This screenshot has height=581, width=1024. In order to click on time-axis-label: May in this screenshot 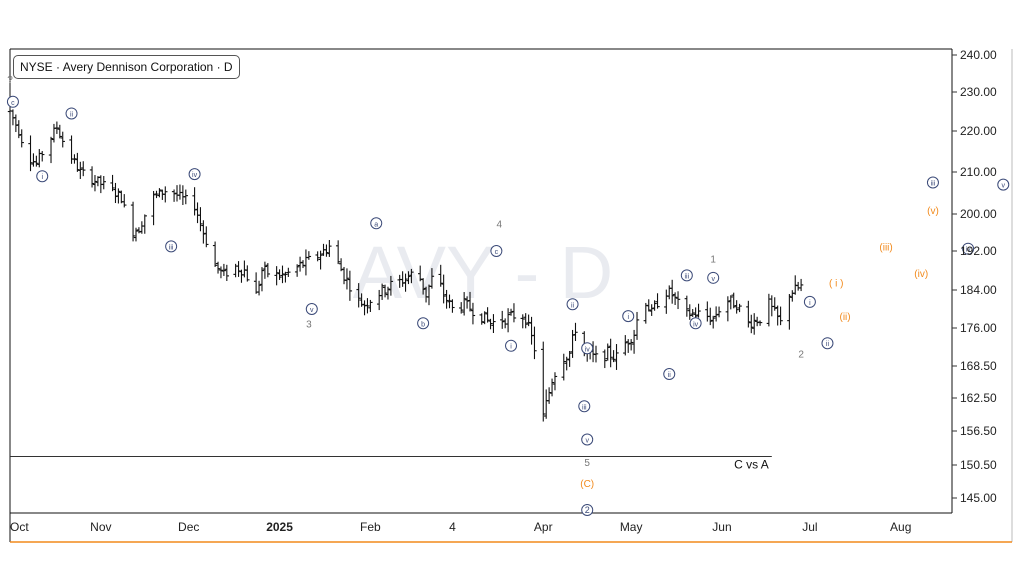, I will do `click(631, 527)`.